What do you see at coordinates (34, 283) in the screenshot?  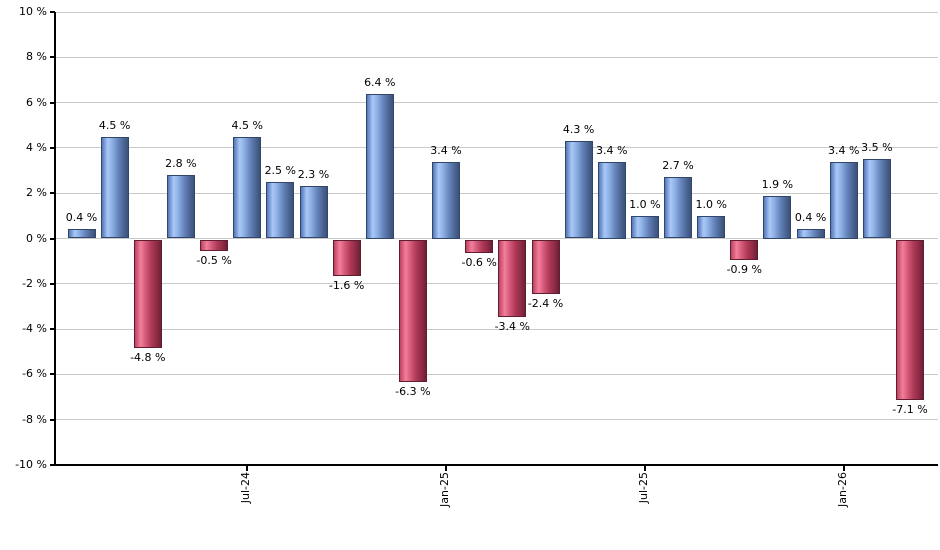 I see `y-axis-tick-label: -2 %` at bounding box center [34, 283].